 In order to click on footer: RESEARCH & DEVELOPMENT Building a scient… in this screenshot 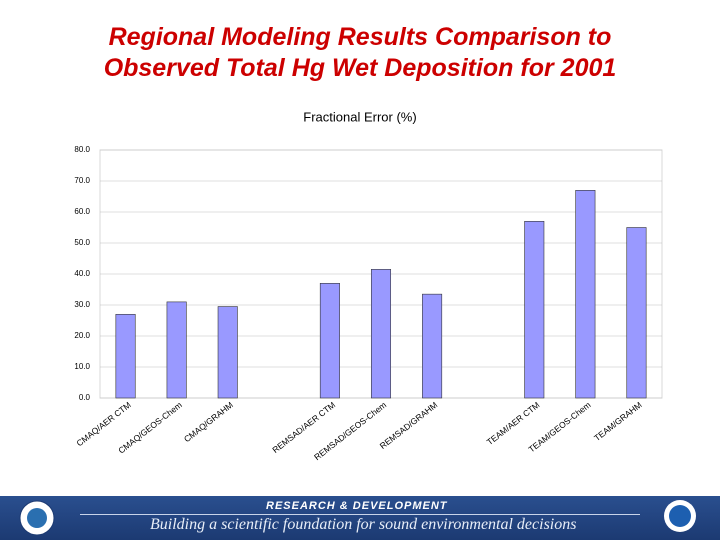, I will do `click(360, 518)`.